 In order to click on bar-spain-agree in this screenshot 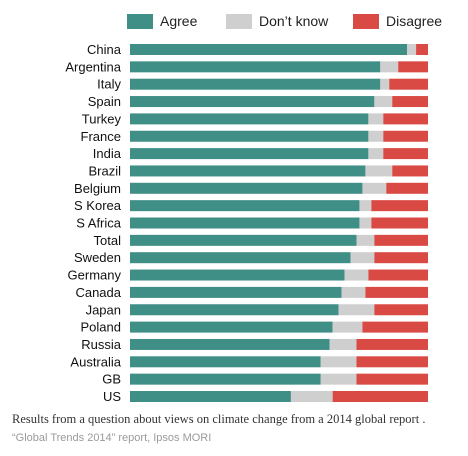, I will do `click(252, 102)`.